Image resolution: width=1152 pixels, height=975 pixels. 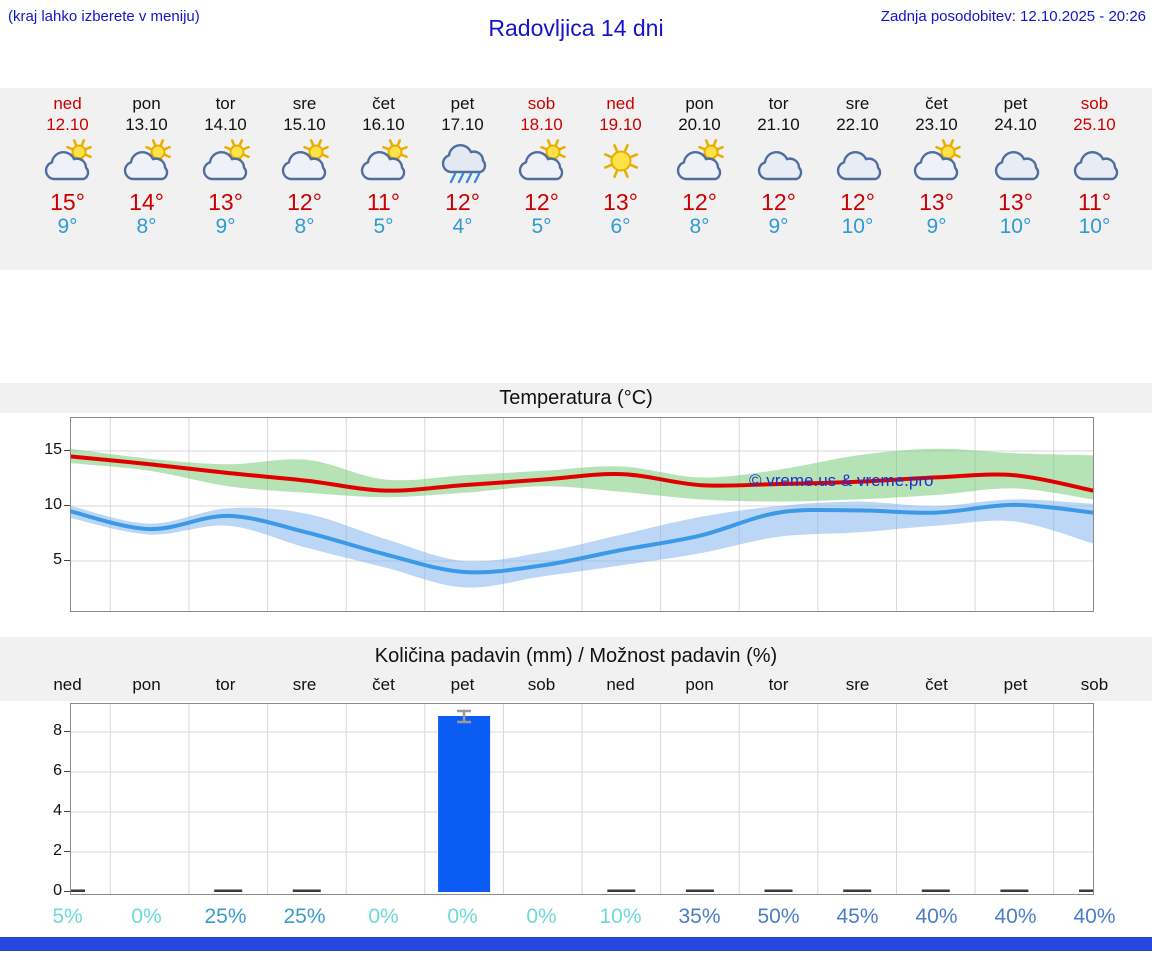 I want to click on forecast-day: ned 12.10 15° 9°, so click(x=67, y=163).